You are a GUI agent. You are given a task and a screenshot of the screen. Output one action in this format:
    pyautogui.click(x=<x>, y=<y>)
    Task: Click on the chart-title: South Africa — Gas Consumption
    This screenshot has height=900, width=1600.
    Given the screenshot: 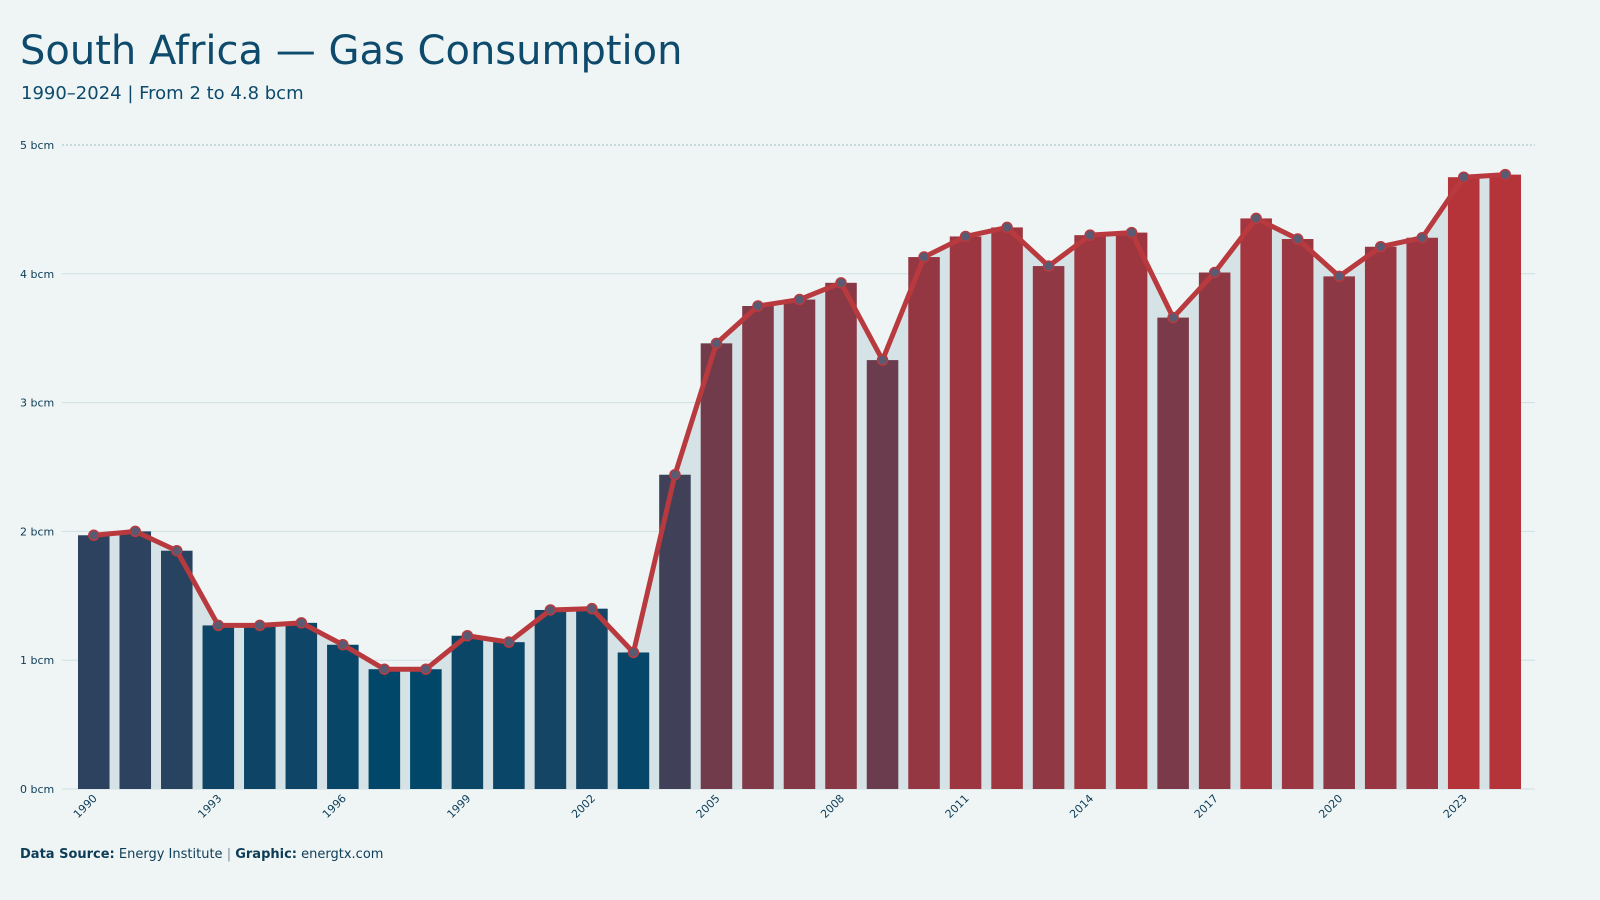 What is the action you would take?
    pyautogui.click(x=351, y=51)
    